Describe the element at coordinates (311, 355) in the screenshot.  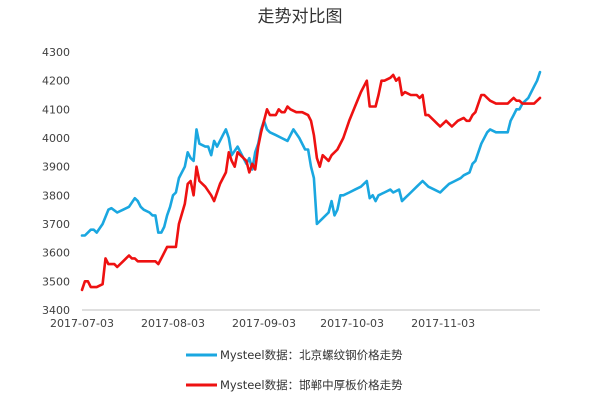
I see `legend-label-beijing-rebar: Mysteel数据：北京螺纹钢价格走势` at that location.